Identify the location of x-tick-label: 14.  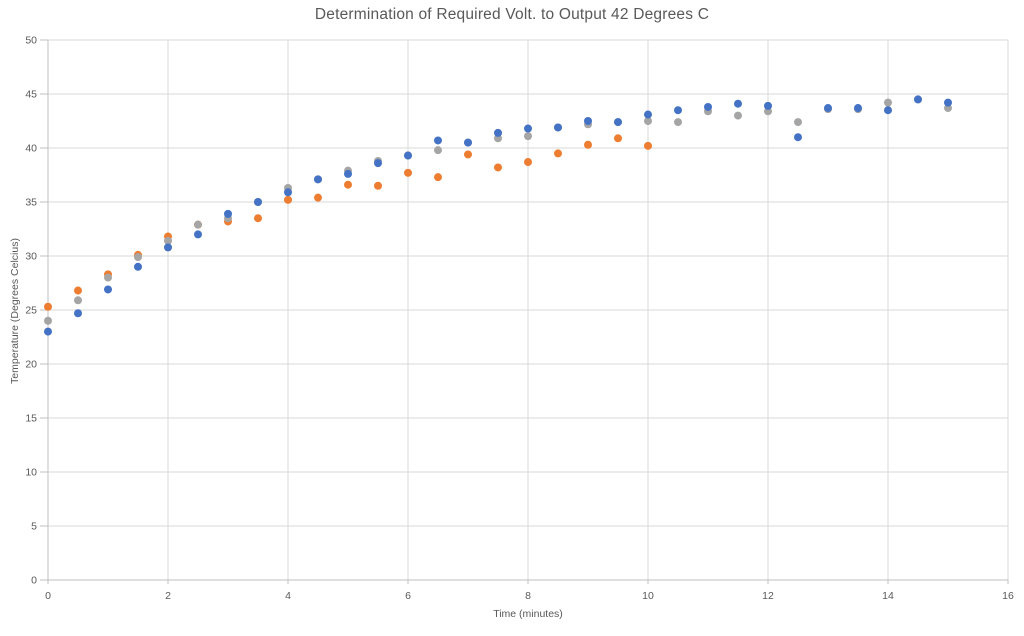
(888, 596).